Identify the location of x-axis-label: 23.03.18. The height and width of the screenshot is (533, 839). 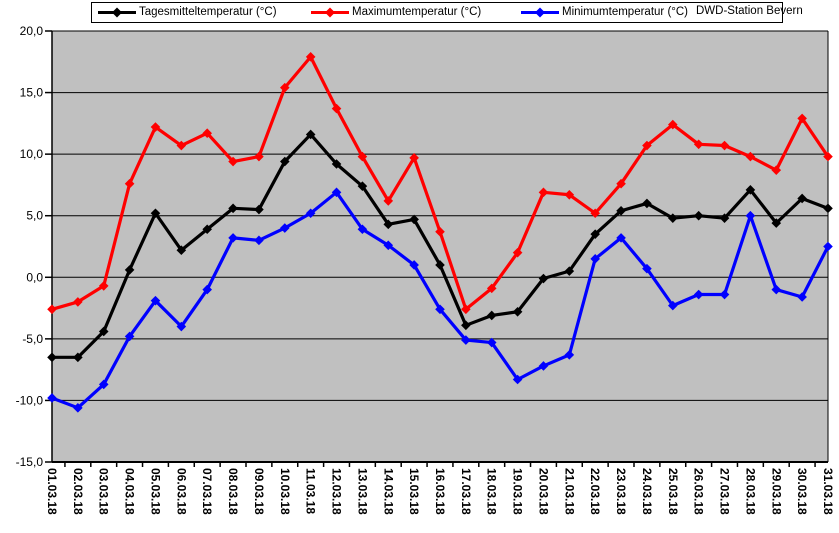
(621, 491).